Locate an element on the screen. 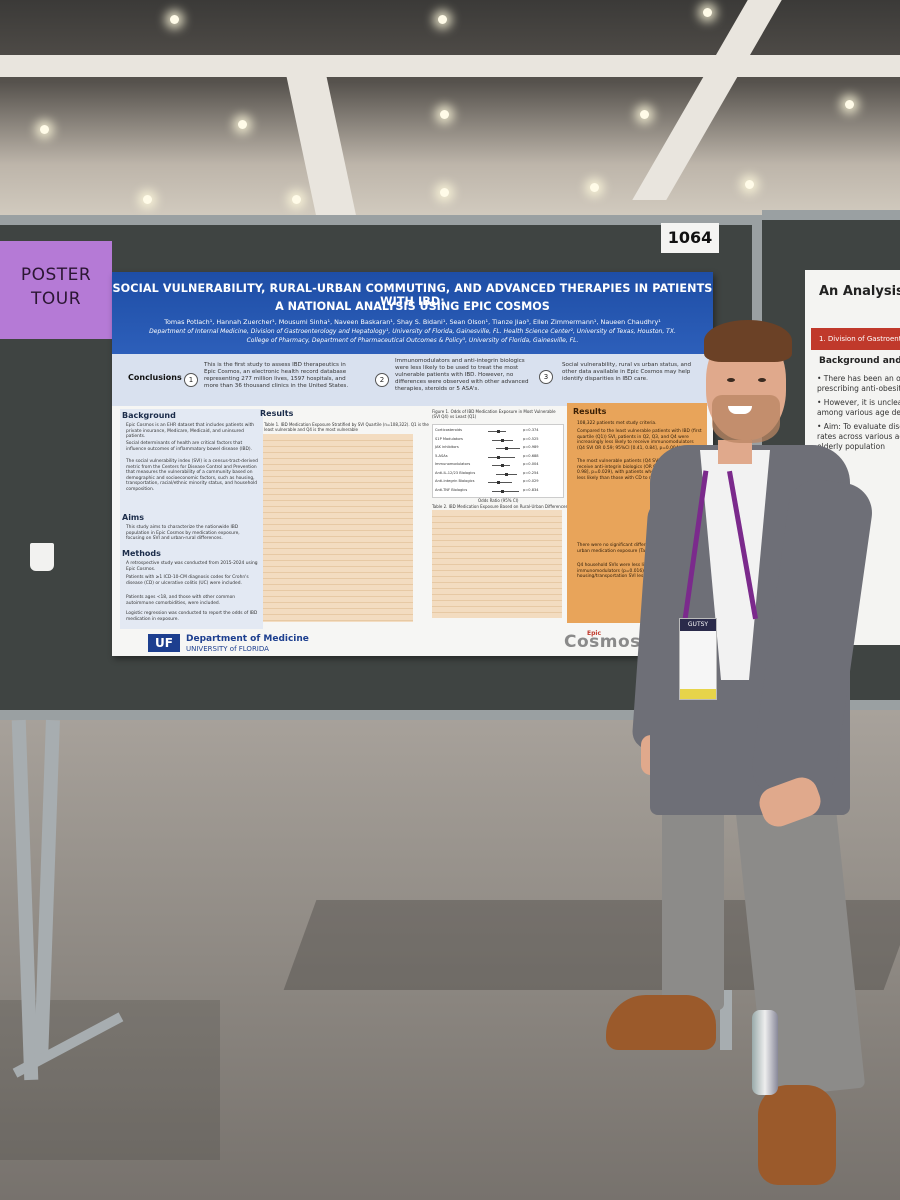 The width and height of the screenshot is (900, 1200). neighbor-poster-heading: Background and Aim is located at coordinates (859, 361).